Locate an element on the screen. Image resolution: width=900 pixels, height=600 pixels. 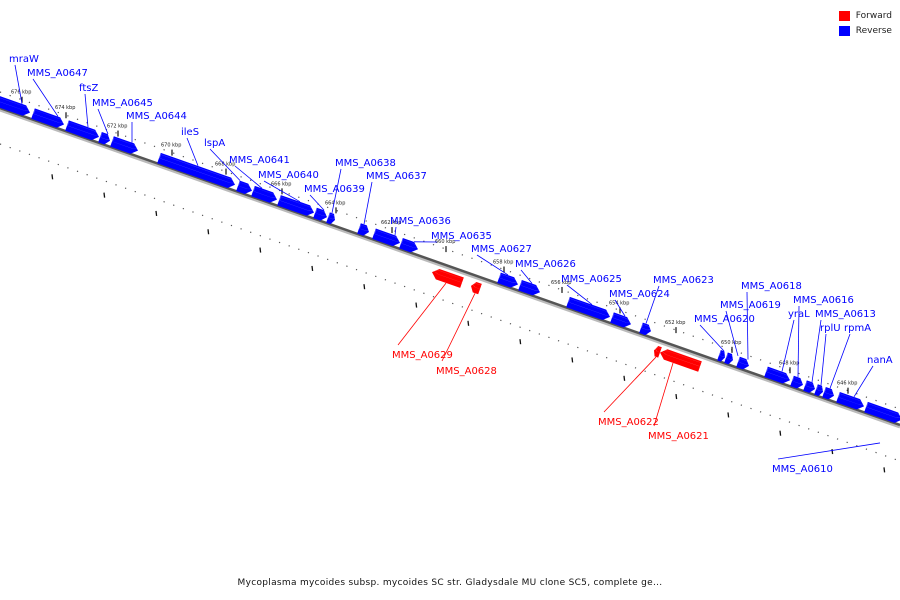
gene-label: MMS_A0641 is located at coordinates (259, 160).